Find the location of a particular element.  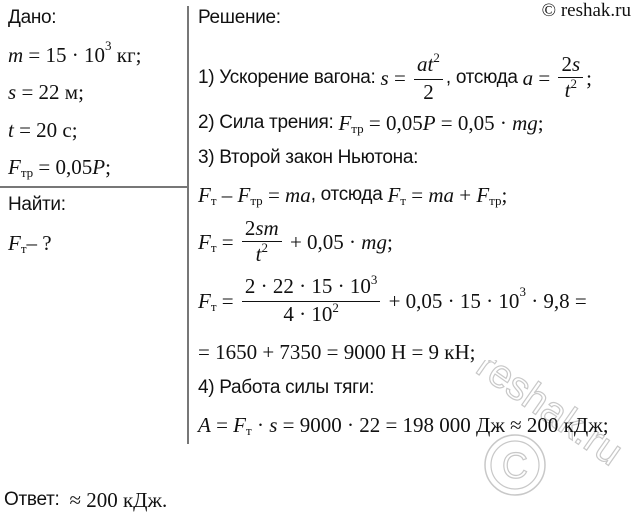

math-text: ≈ 200 кДж. is located at coordinates (118, 499).